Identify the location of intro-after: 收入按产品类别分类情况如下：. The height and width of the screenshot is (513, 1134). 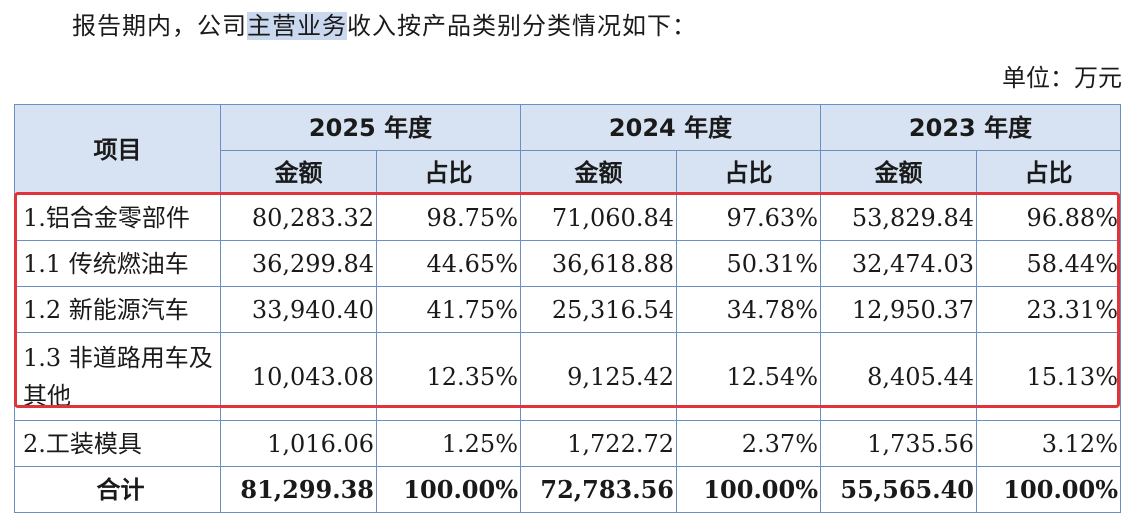
(522, 26).